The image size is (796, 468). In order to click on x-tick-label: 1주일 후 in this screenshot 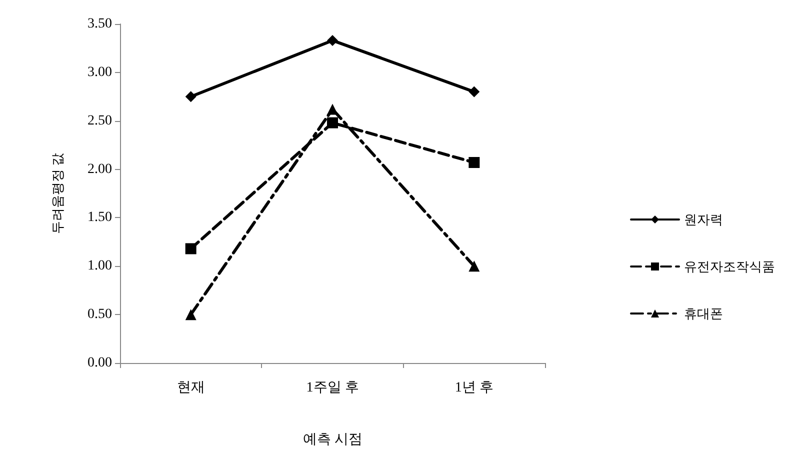, I will do `click(332, 388)`.